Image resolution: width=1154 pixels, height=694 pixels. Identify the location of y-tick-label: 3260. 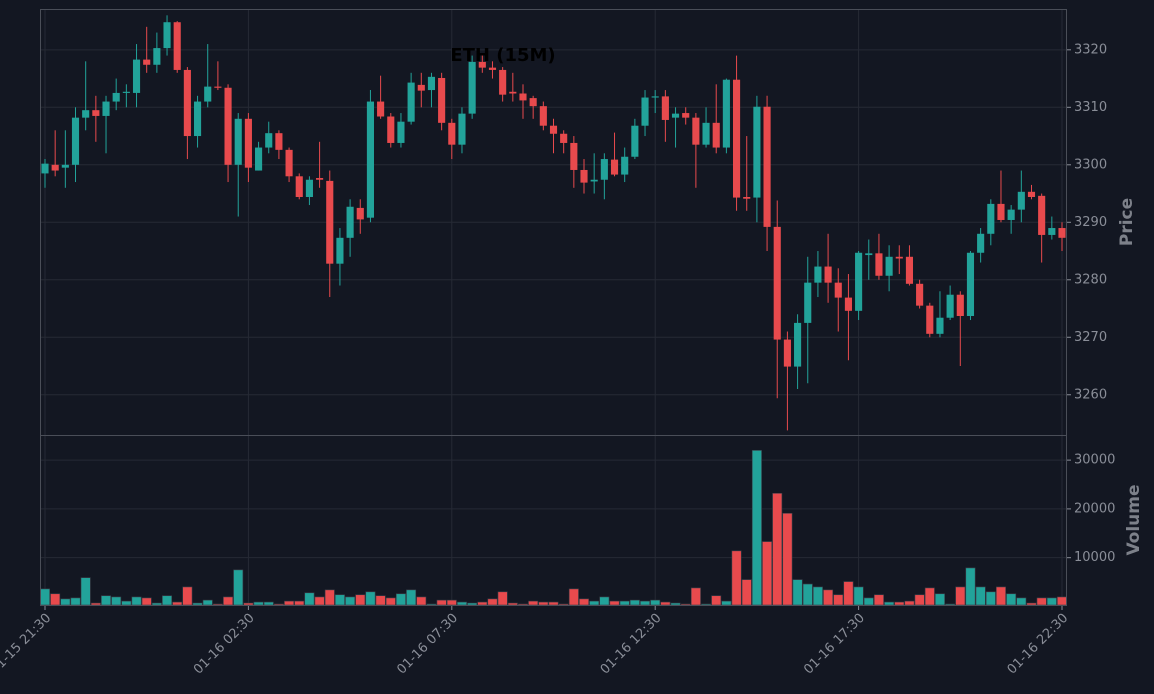
(1090, 394).